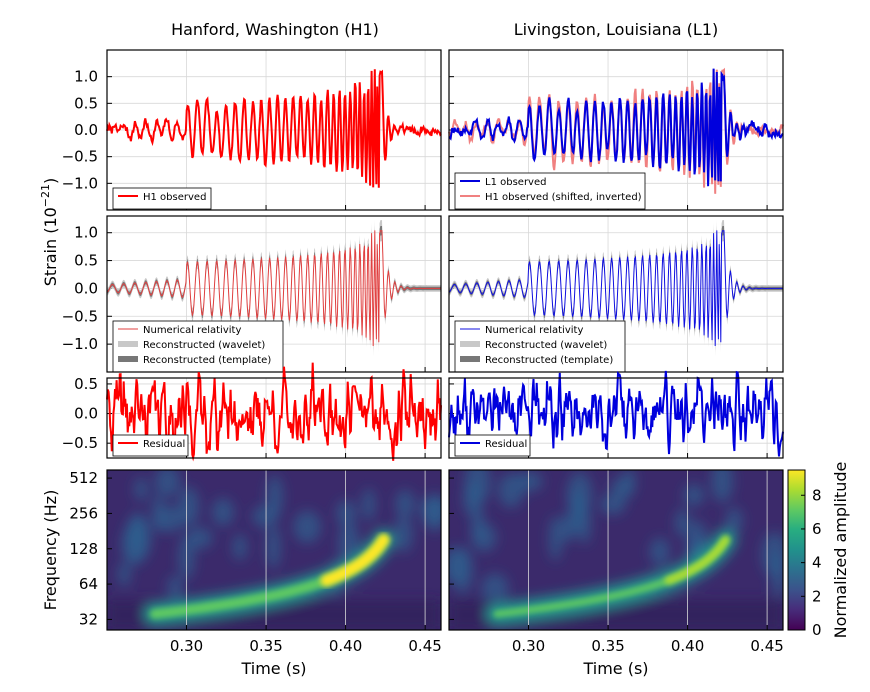 This screenshot has width=870, height=692. What do you see at coordinates (515, 182) in the screenshot?
I see `legend-entry: L1 observed` at bounding box center [515, 182].